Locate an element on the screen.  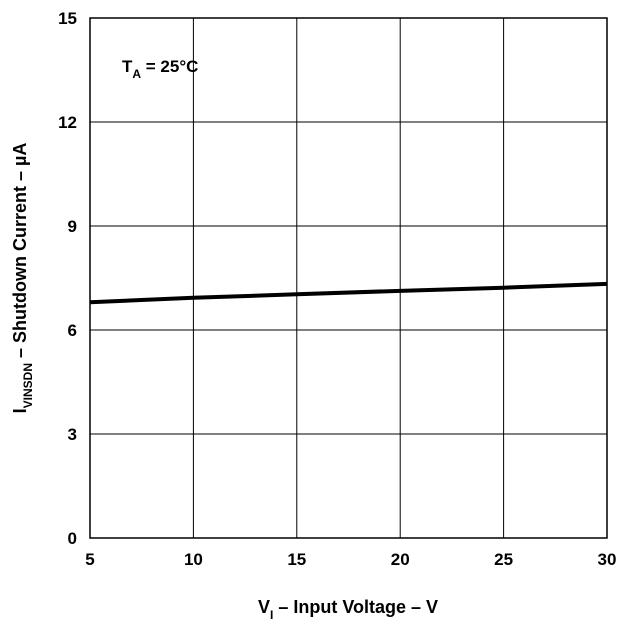
y-tick-label: 6 is located at coordinates (72, 330).